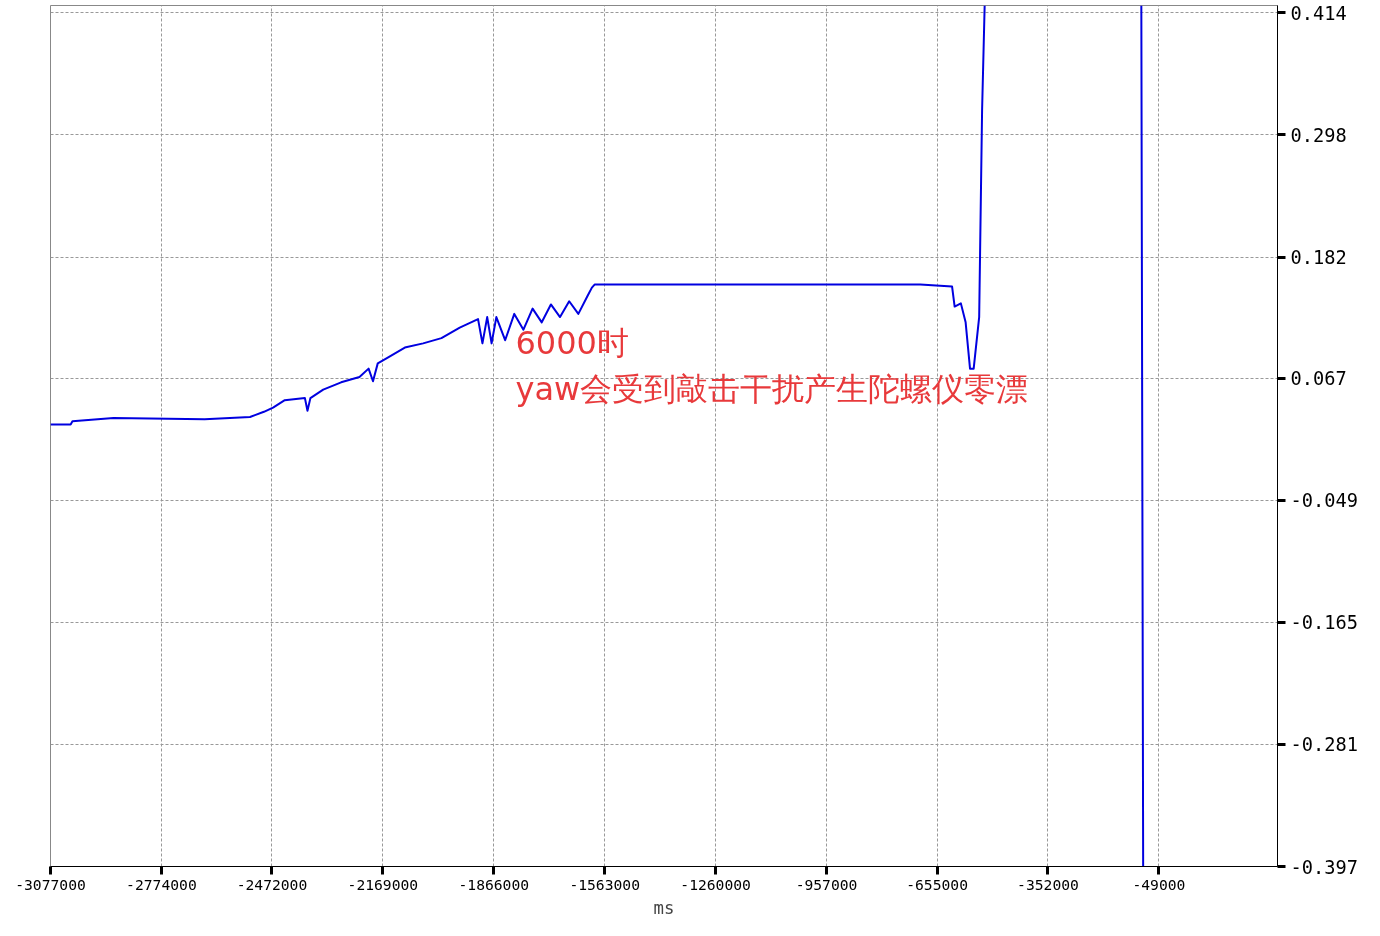  Describe the element at coordinates (937, 884) in the screenshot. I see `x-tick-label: -655000` at that location.